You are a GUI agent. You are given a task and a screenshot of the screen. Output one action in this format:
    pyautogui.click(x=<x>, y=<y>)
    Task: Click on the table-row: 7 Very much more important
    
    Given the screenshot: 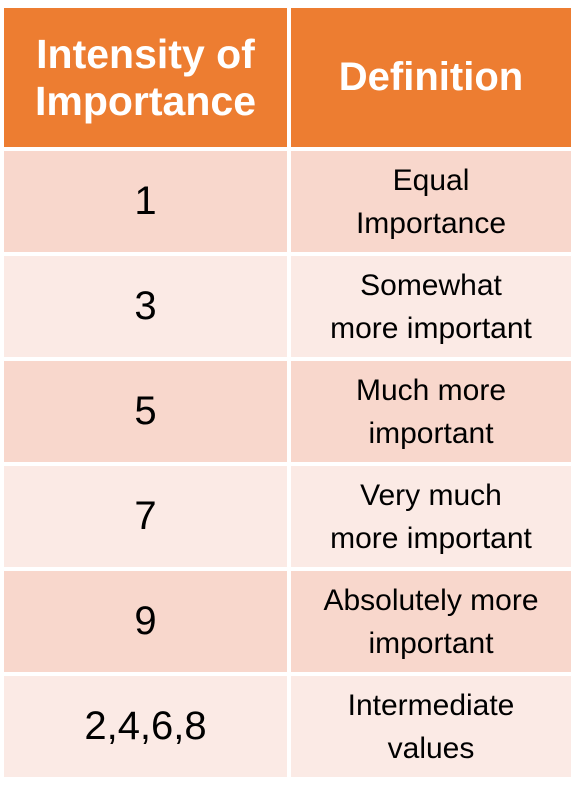 What is the action you would take?
    pyautogui.click(x=286, y=516)
    